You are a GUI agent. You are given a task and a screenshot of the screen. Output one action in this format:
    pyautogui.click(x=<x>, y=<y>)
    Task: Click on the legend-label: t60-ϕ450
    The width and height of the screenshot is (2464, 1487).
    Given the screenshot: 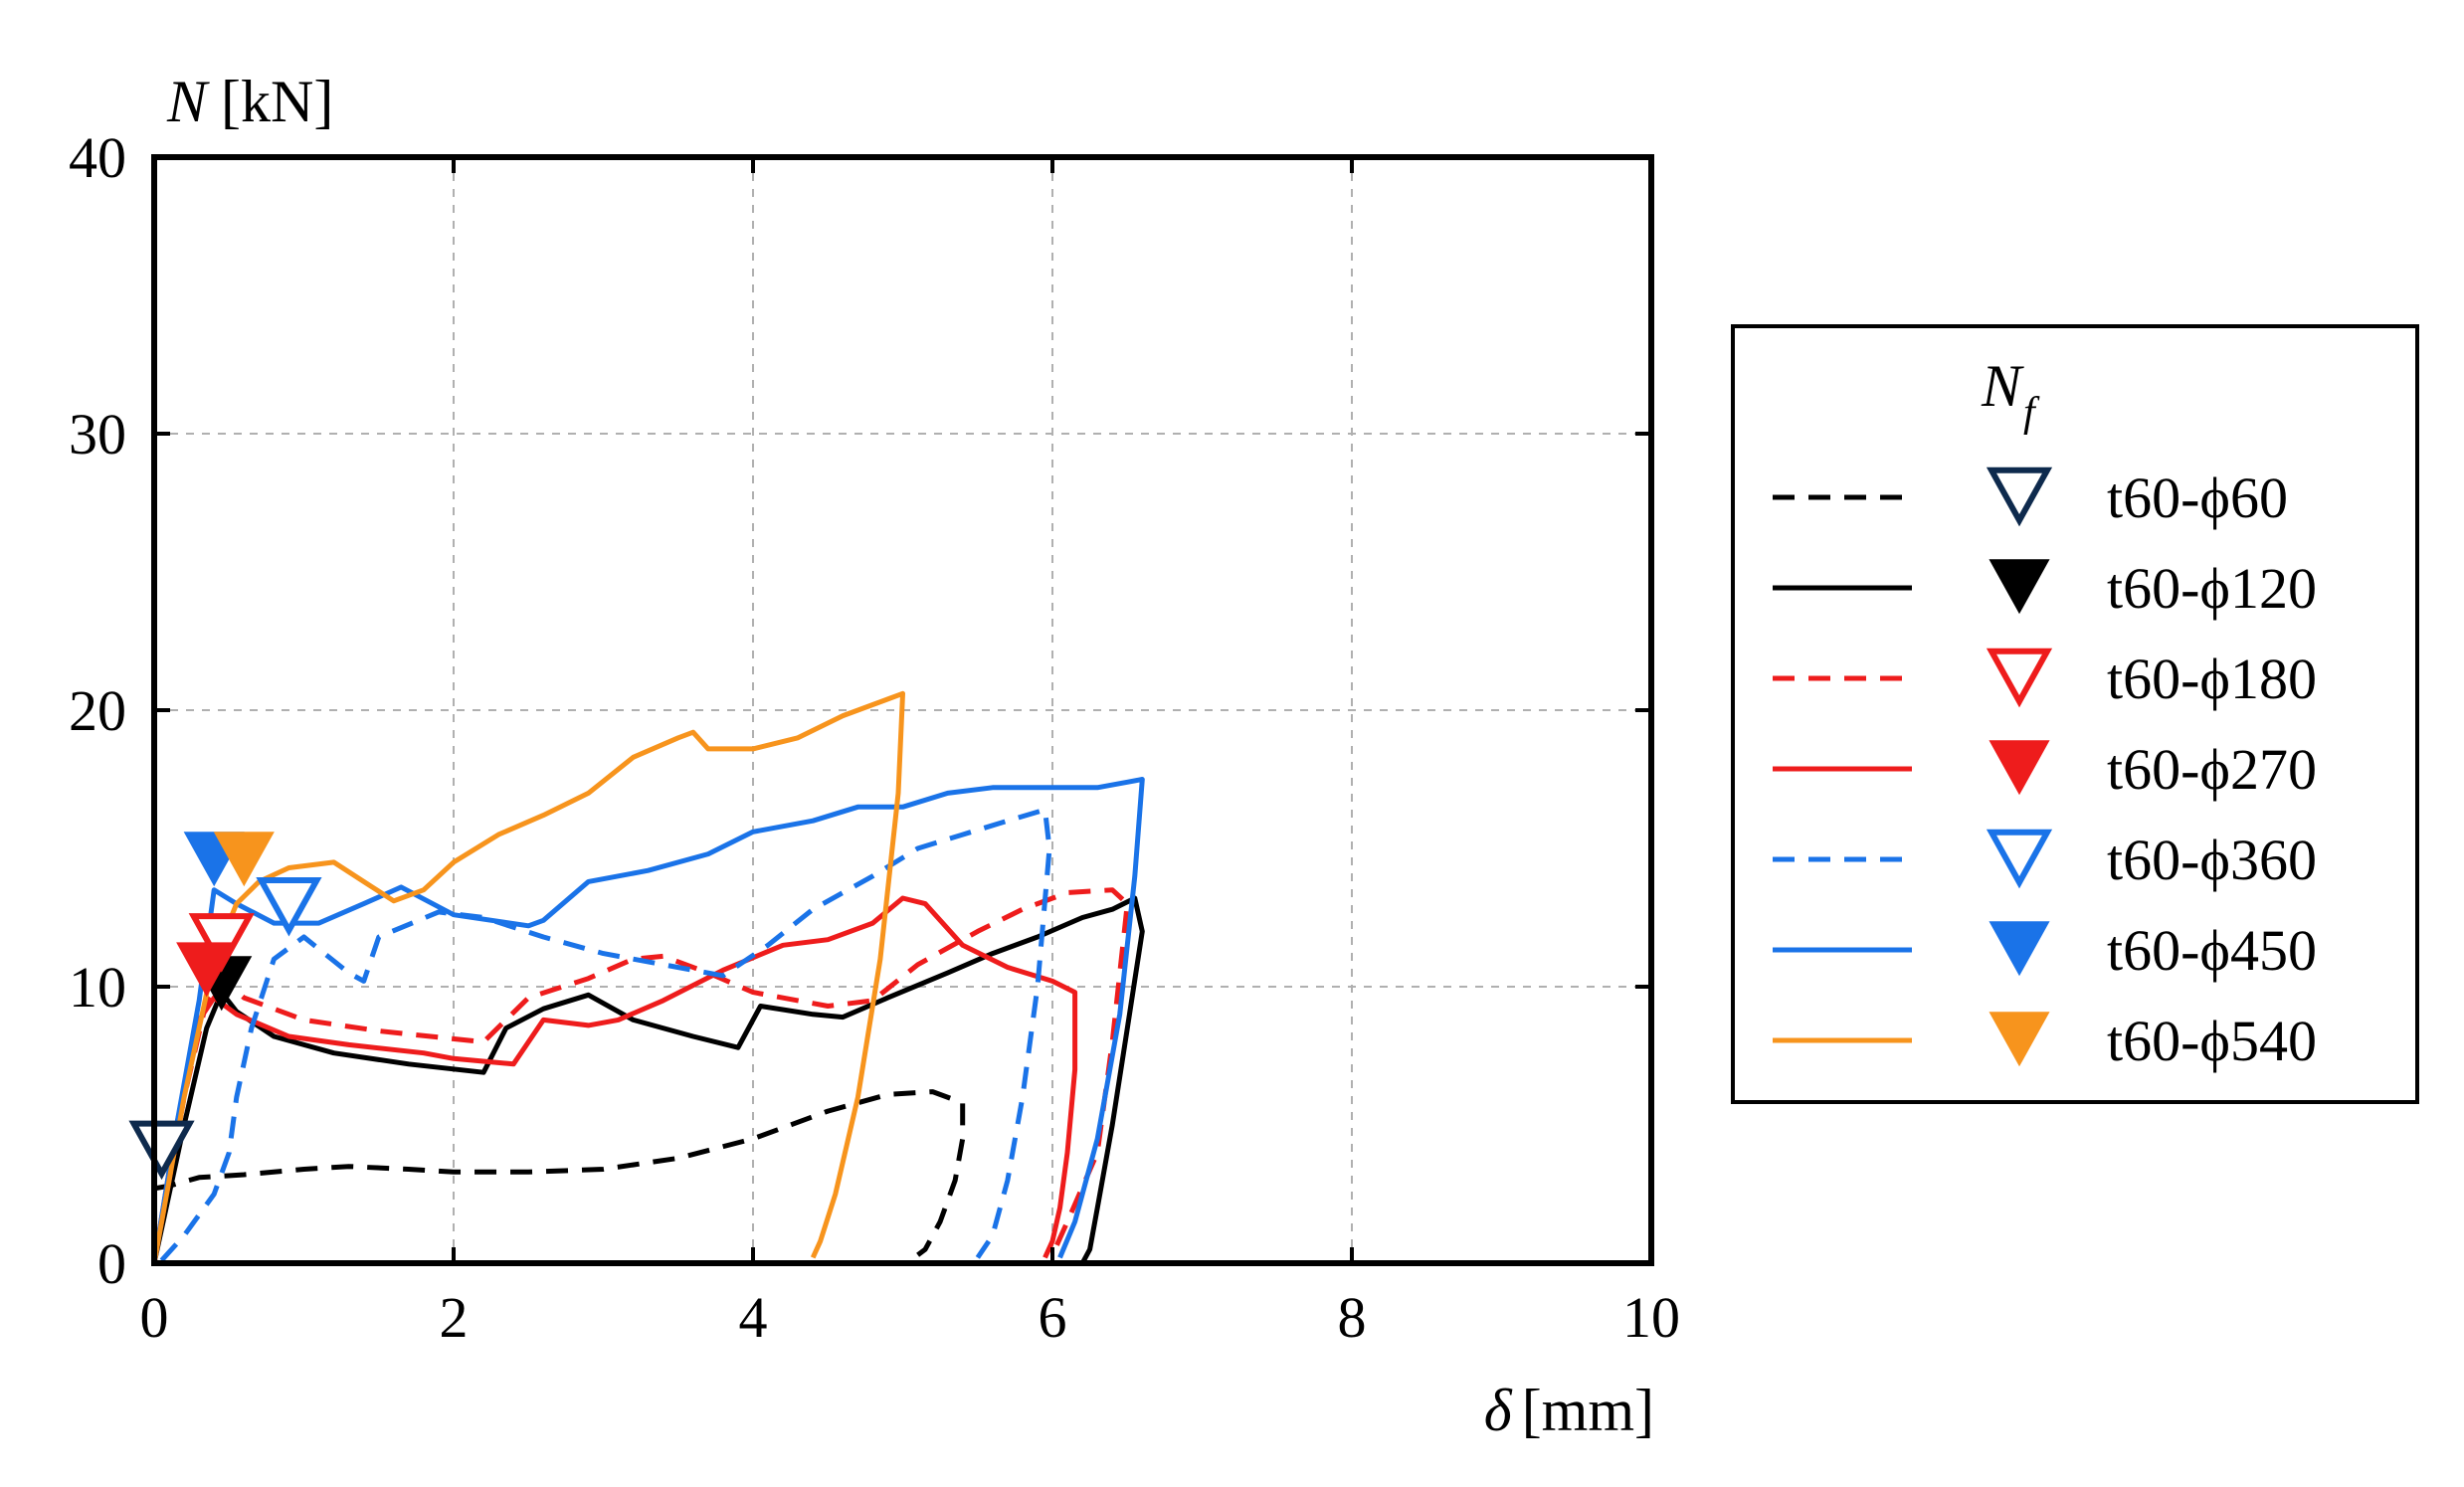 What is the action you would take?
    pyautogui.click(x=2212, y=950)
    